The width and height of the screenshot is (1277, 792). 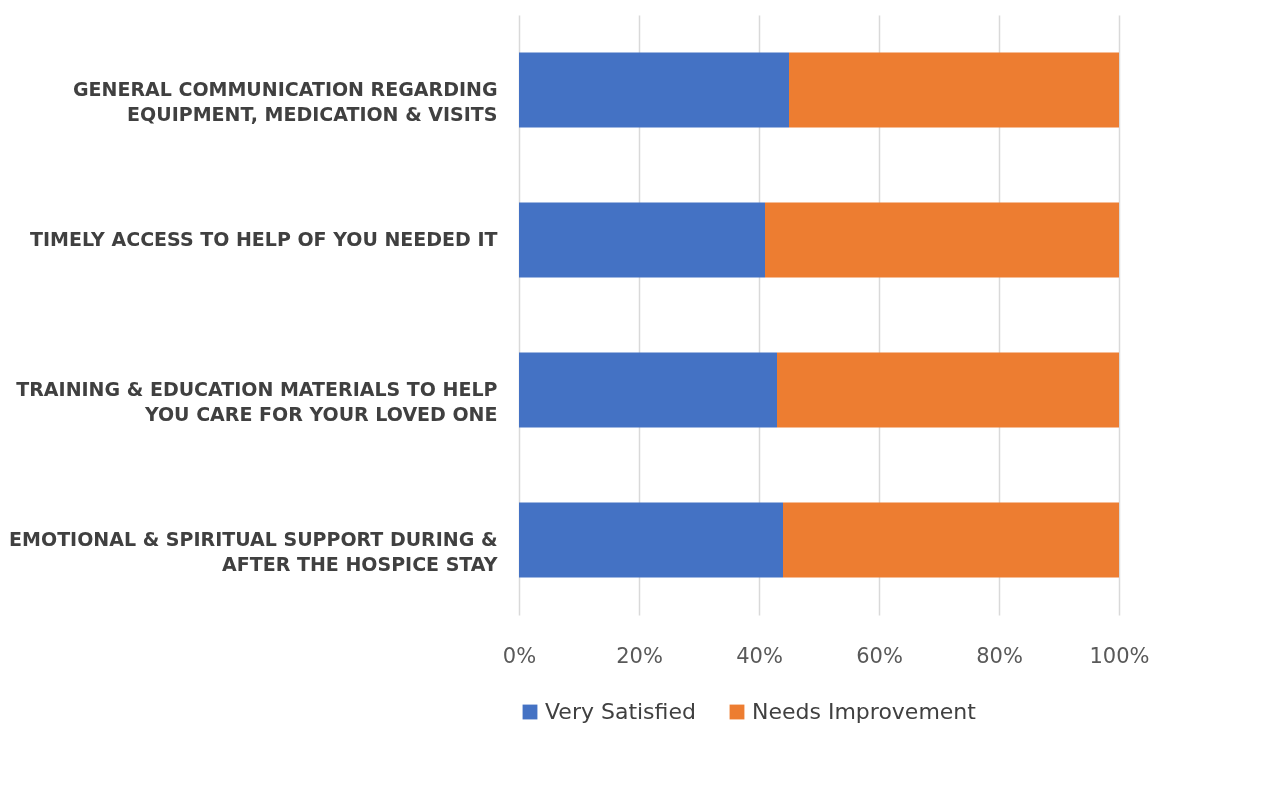 What do you see at coordinates (620, 711) in the screenshot?
I see `legend-label: Very Satisfied` at bounding box center [620, 711].